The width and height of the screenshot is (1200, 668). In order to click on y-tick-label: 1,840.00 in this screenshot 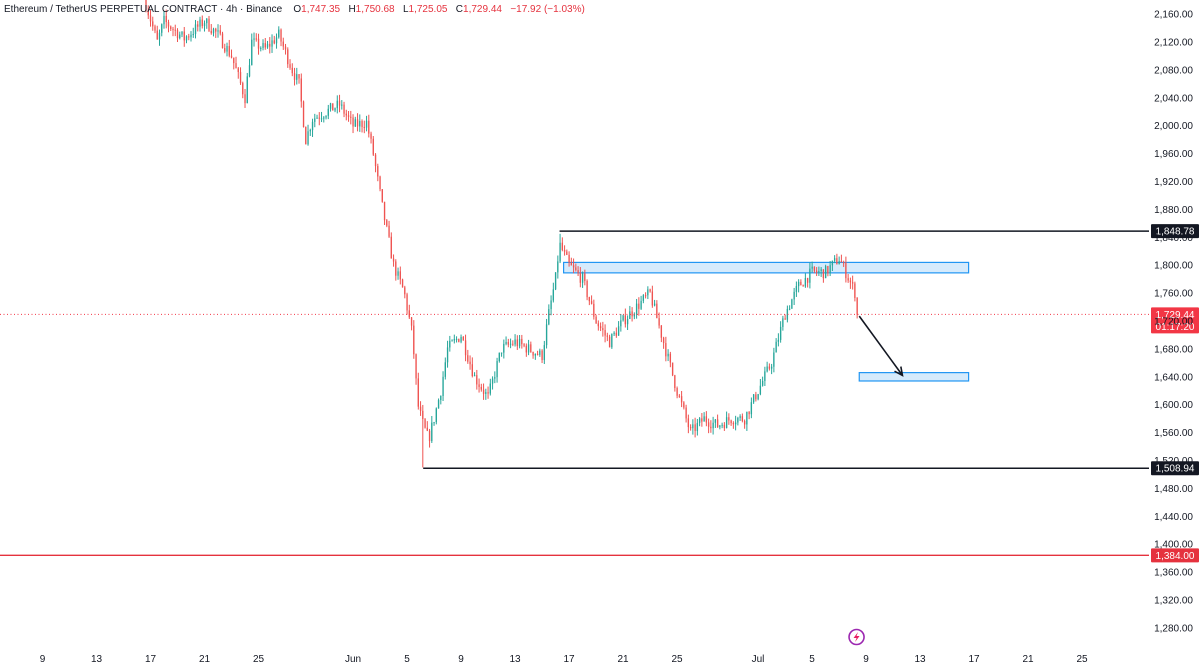, I will do `click(1173, 238)`.